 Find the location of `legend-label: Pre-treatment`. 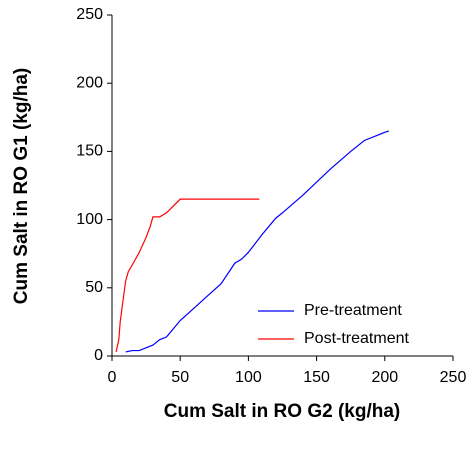

legend-label: Pre-treatment is located at coordinates (353, 310).